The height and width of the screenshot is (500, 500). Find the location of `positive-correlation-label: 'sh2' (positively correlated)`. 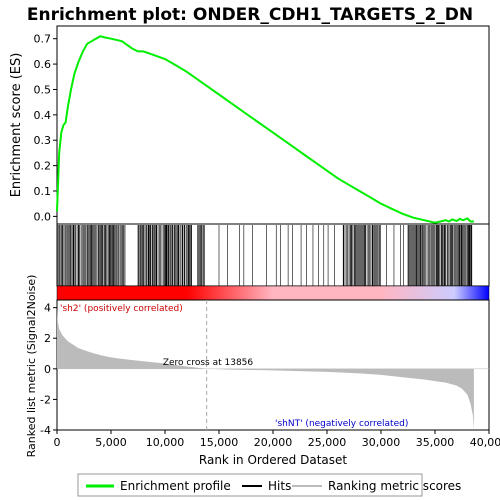

positive-correlation-label: 'sh2' (positively correlated) is located at coordinates (121, 309).